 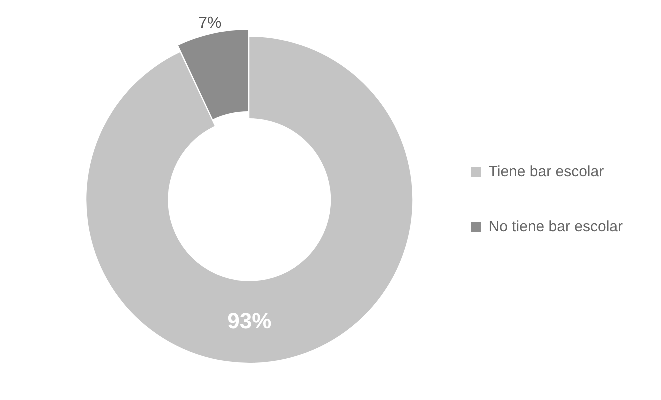 I want to click on legend-label: Tiene bar escolar, so click(x=546, y=172).